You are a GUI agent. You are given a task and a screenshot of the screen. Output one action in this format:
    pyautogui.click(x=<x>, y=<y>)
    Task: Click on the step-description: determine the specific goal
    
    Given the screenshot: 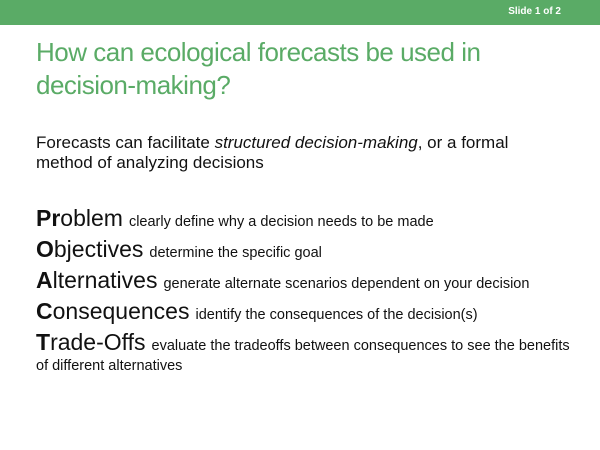 What is the action you would take?
    pyautogui.click(x=235, y=253)
    